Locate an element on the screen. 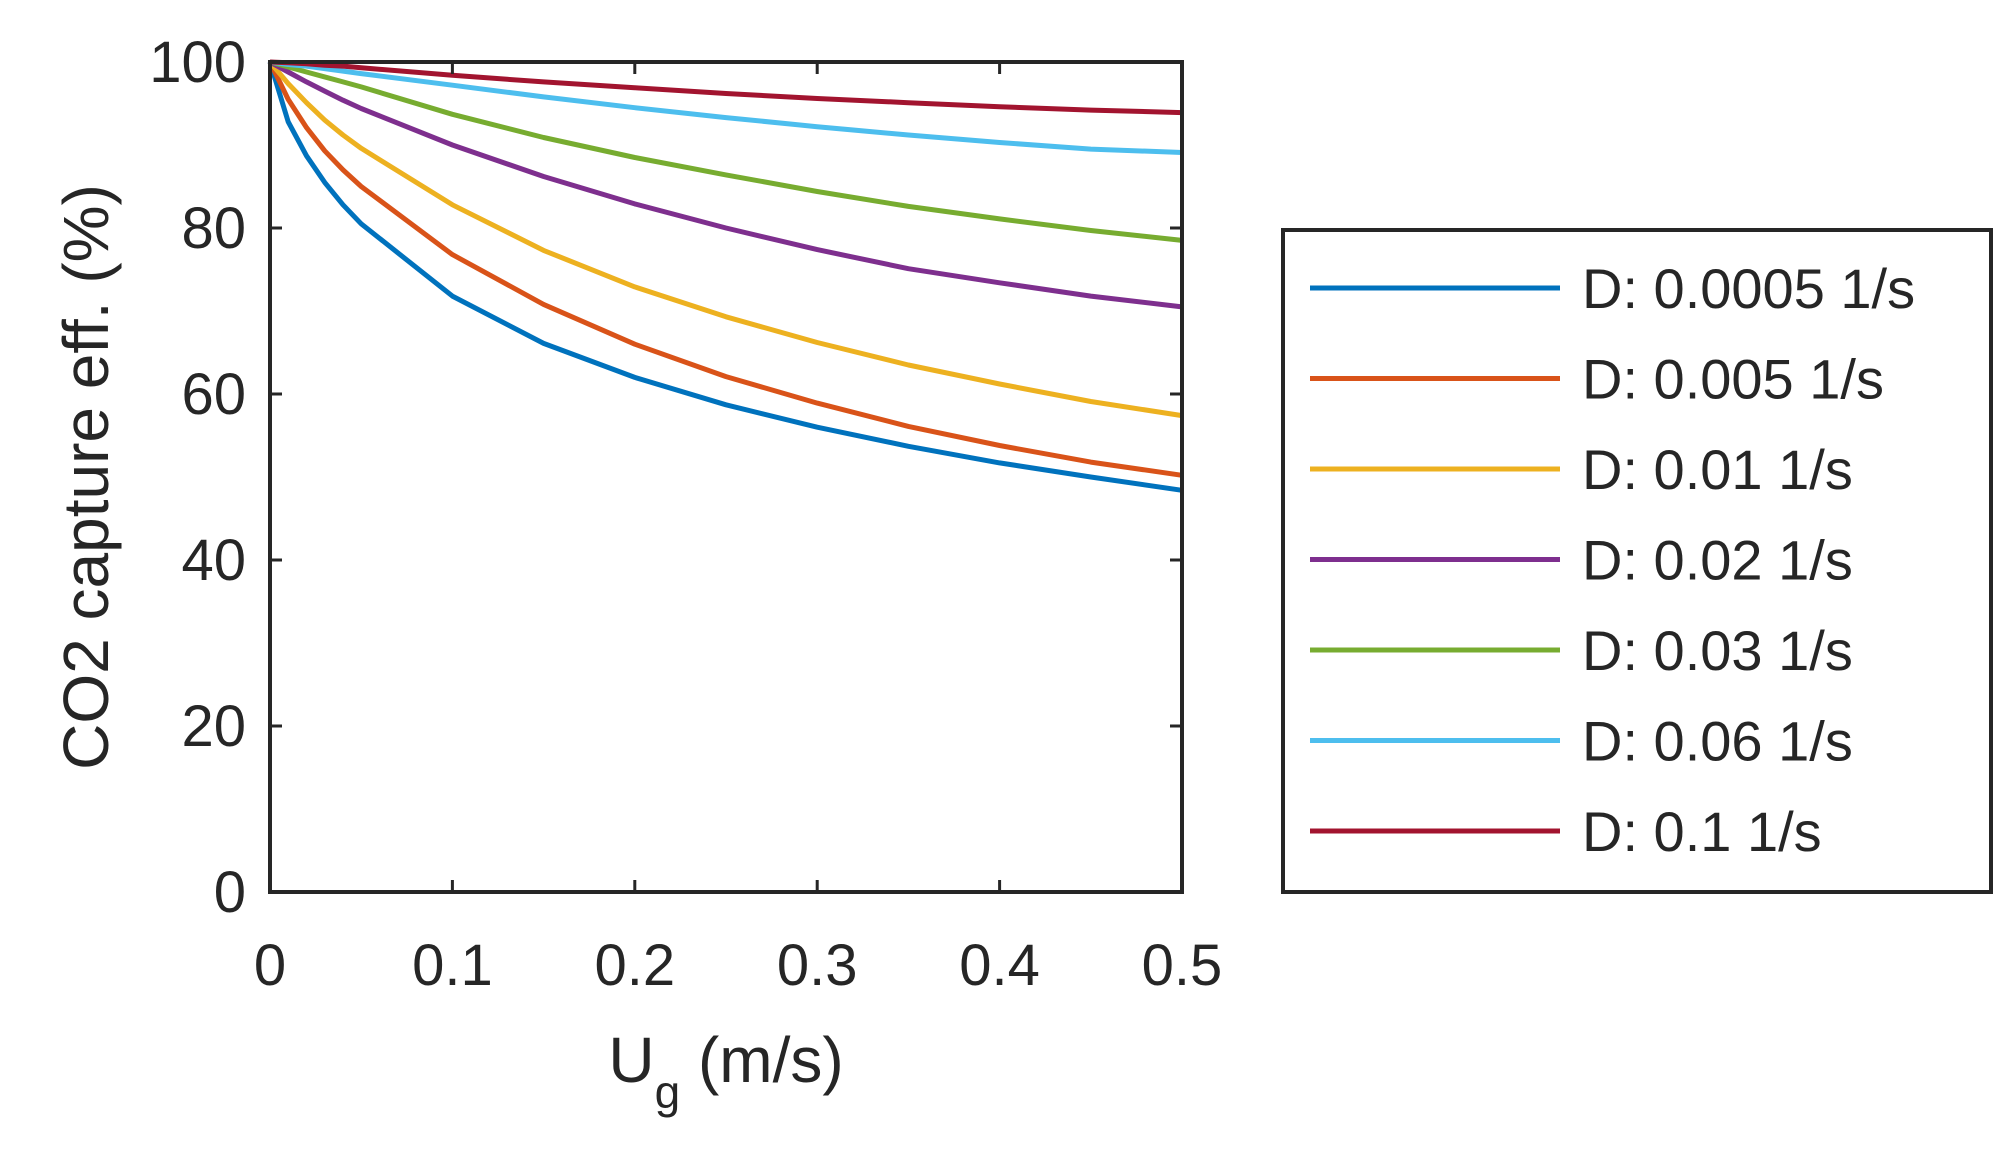 This screenshot has height=1152, width=2015. x-tick-label: 0.3 is located at coordinates (817, 965).